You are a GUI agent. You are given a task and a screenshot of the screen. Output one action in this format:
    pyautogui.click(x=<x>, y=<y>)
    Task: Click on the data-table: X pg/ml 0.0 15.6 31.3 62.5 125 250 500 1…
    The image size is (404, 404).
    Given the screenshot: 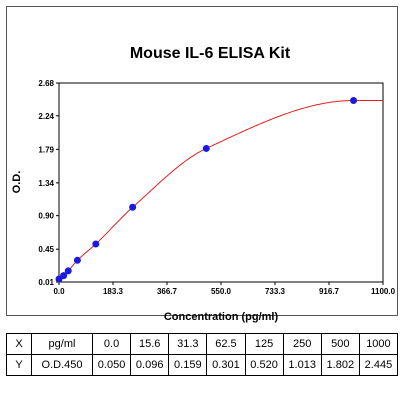 What is the action you would take?
    pyautogui.click(x=202, y=354)
    